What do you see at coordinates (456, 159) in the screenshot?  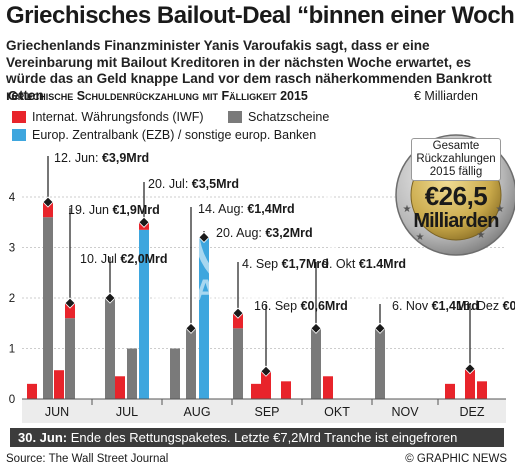 I see `coin-line-2: Rückzahlungen` at bounding box center [456, 159].